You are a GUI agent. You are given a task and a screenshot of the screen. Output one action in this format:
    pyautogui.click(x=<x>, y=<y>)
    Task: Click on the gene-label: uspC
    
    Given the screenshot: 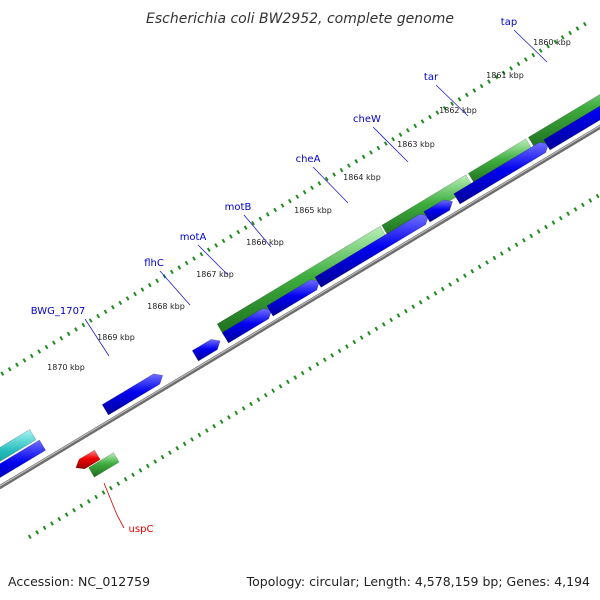 What is the action you would take?
    pyautogui.click(x=141, y=529)
    